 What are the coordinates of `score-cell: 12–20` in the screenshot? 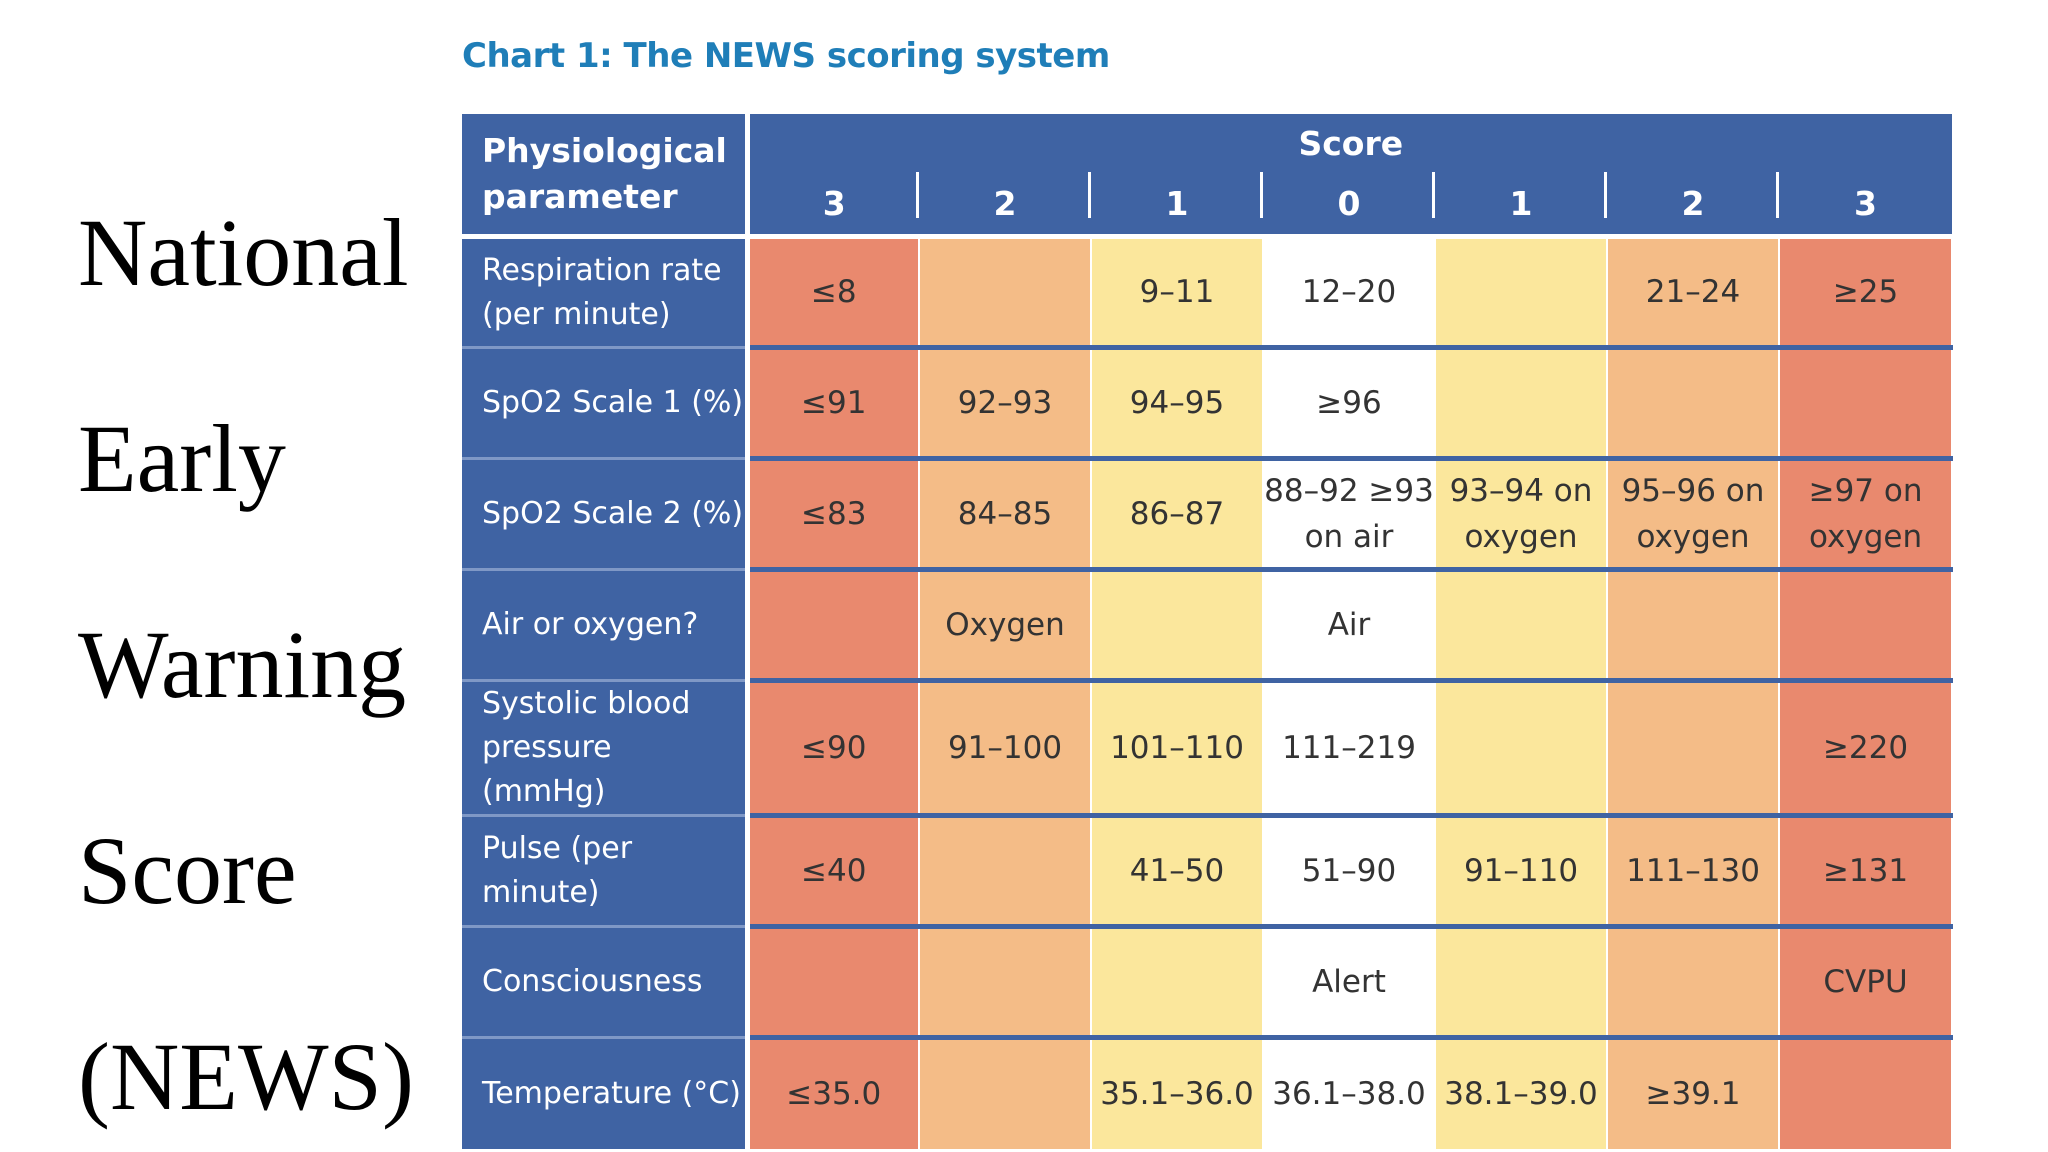 It's located at (1349, 291).